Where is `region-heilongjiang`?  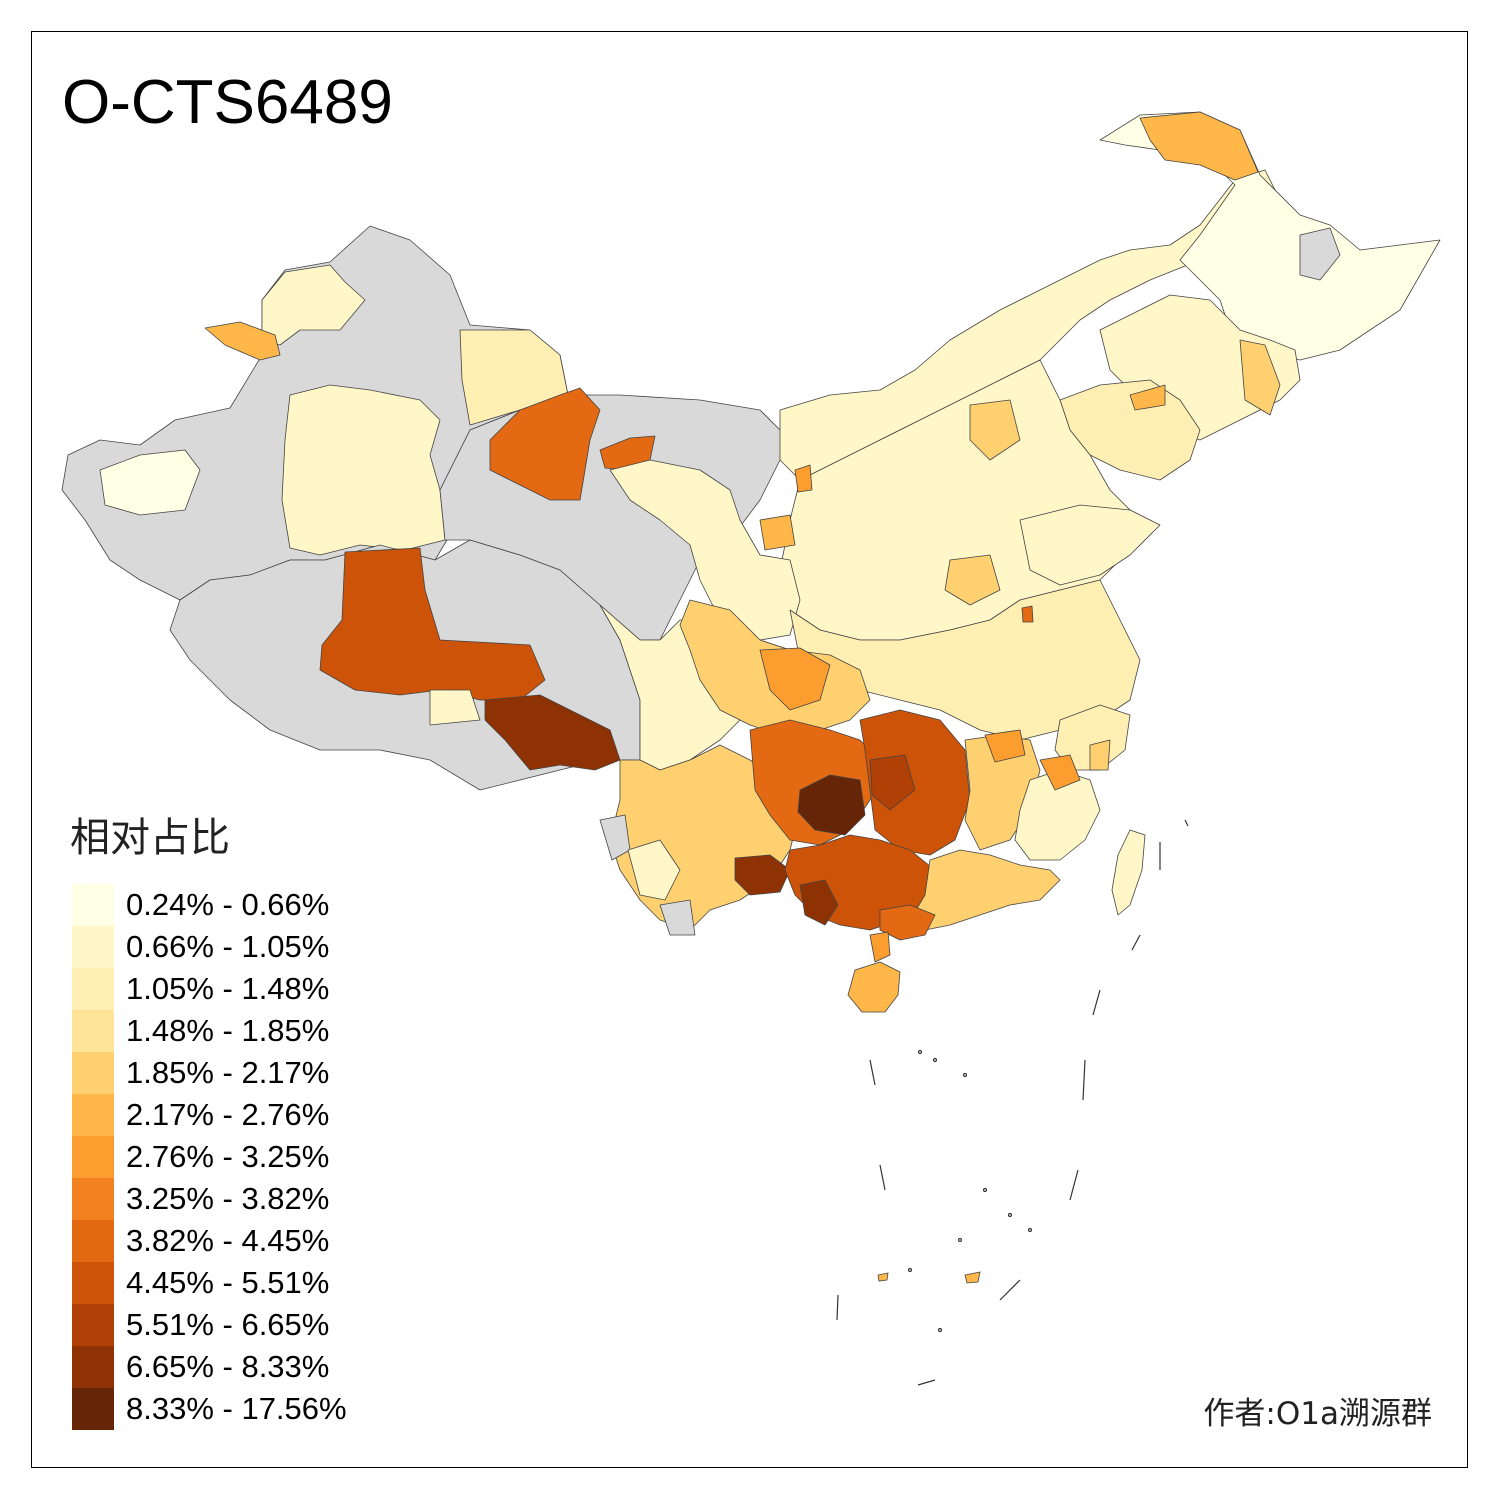
region-heilongjiang is located at coordinates (1270, 236).